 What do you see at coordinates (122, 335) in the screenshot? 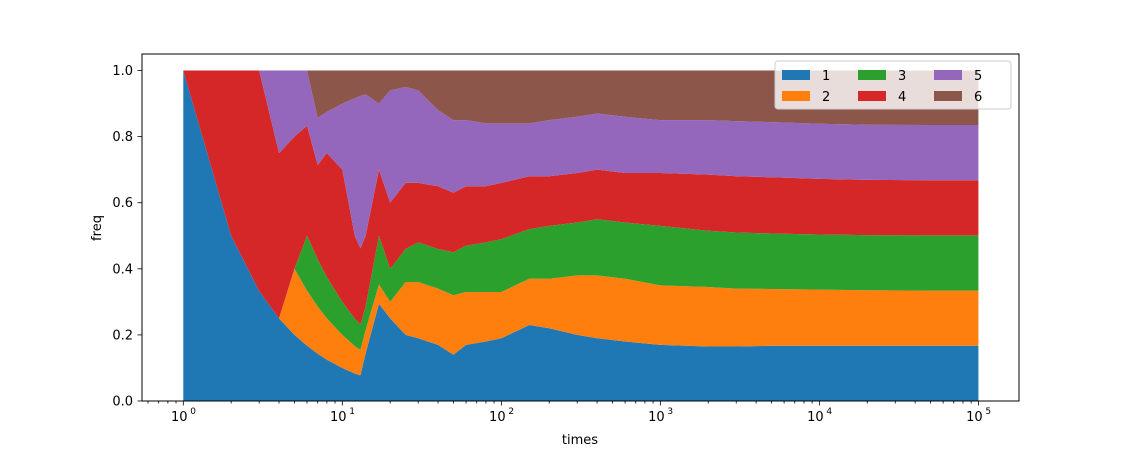
I see `y-tick-label: 0.2` at bounding box center [122, 335].